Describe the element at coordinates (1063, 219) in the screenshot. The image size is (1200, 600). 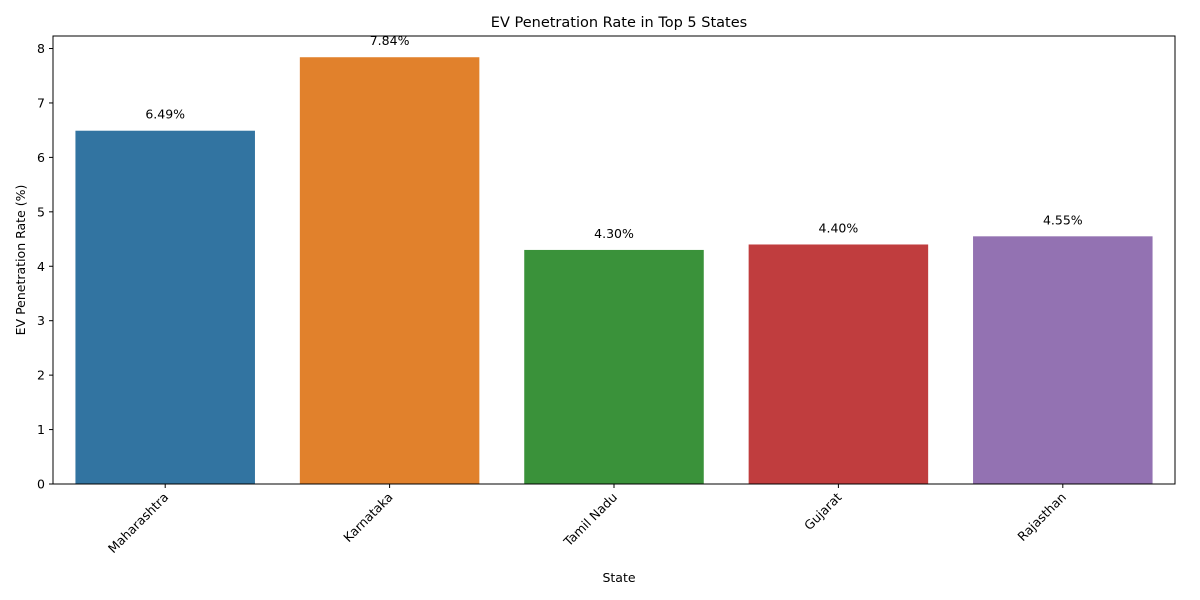
I see `data-label: 4.55%` at that location.